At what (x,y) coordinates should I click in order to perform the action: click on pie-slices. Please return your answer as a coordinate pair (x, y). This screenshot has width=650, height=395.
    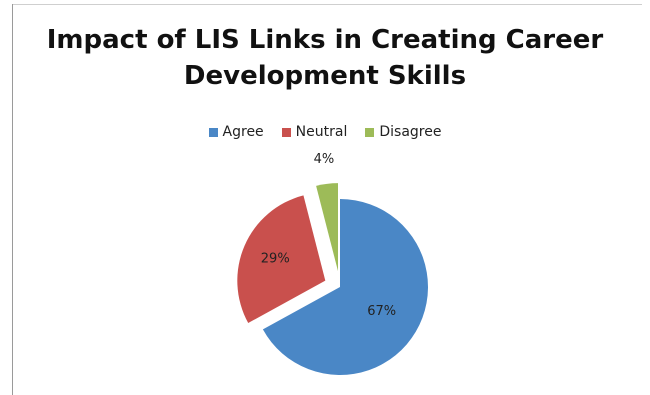
    Looking at the image, I should click on (333, 279).